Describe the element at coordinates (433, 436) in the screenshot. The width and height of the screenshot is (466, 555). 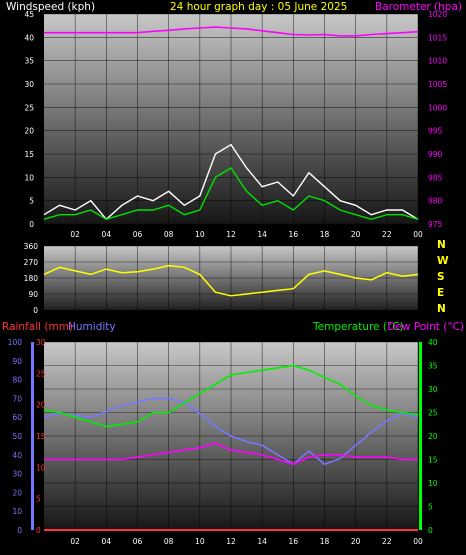
I see `temperature-tick-label: 20` at that location.